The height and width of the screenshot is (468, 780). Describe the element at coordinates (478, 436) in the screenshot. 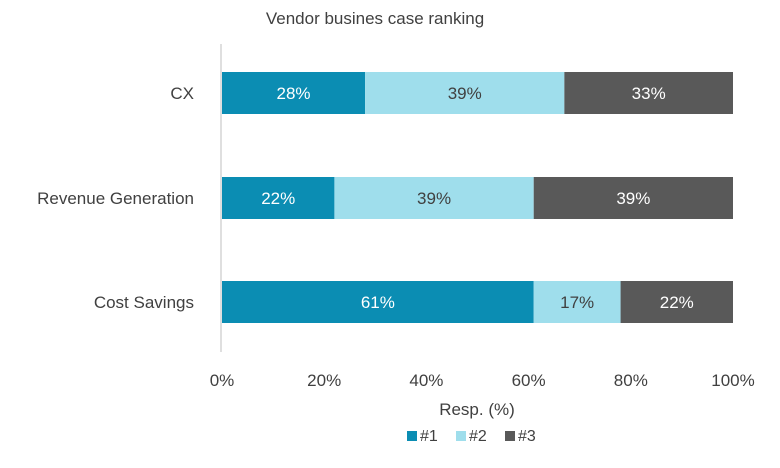

I see `legend-label: #2` at that location.